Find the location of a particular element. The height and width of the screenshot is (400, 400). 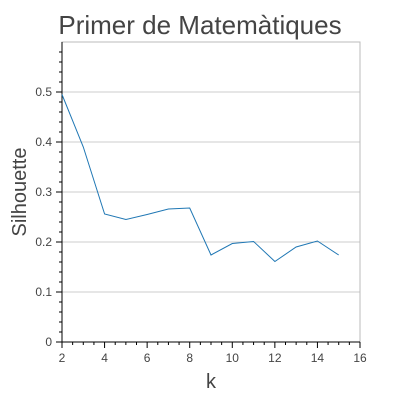

x-tick-label: 2 is located at coordinates (62, 358).